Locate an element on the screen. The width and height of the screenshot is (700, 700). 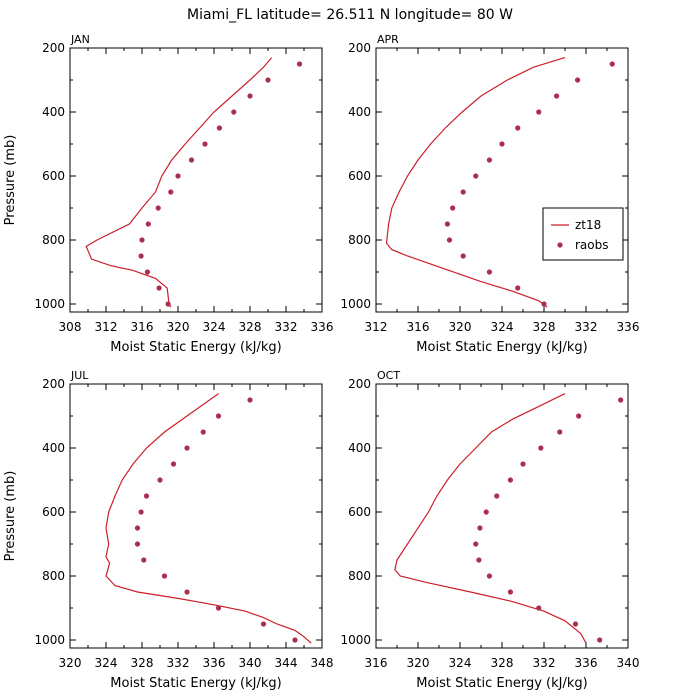
x-tick-label: 308 is located at coordinates (70, 327).